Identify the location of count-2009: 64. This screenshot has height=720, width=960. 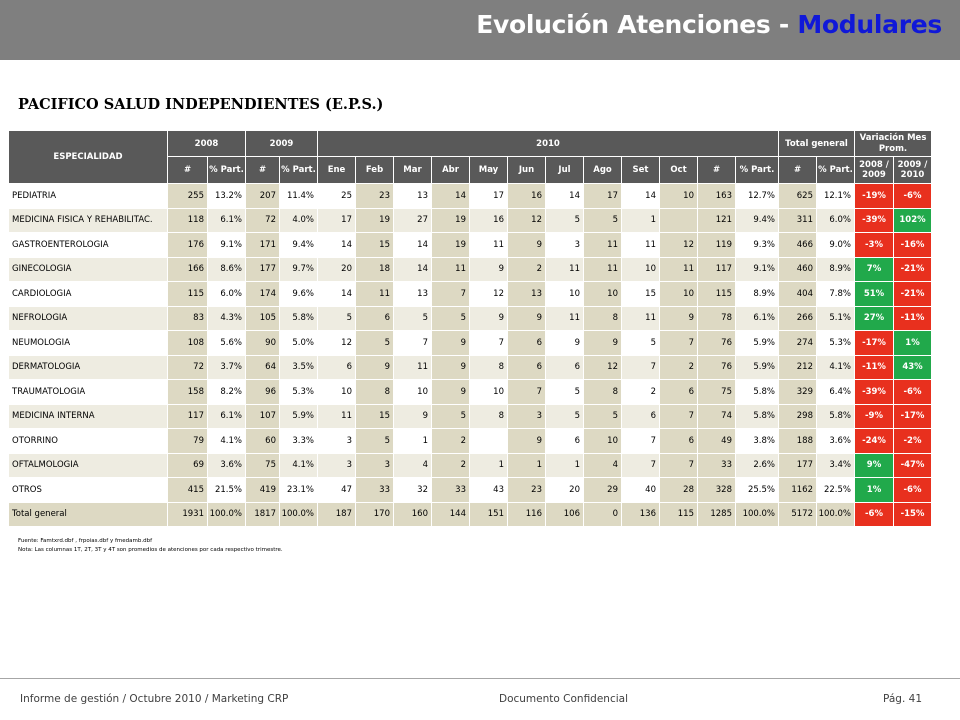
(262, 367).